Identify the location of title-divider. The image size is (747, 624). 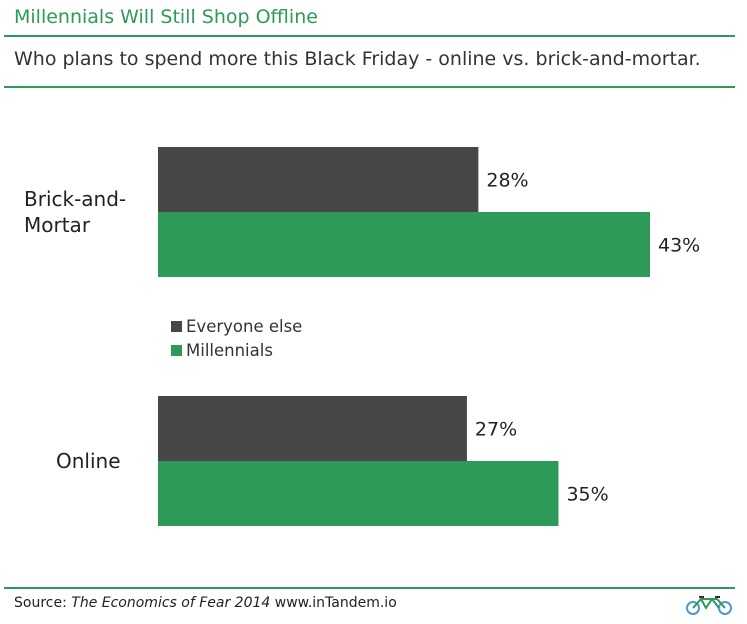
(369, 36).